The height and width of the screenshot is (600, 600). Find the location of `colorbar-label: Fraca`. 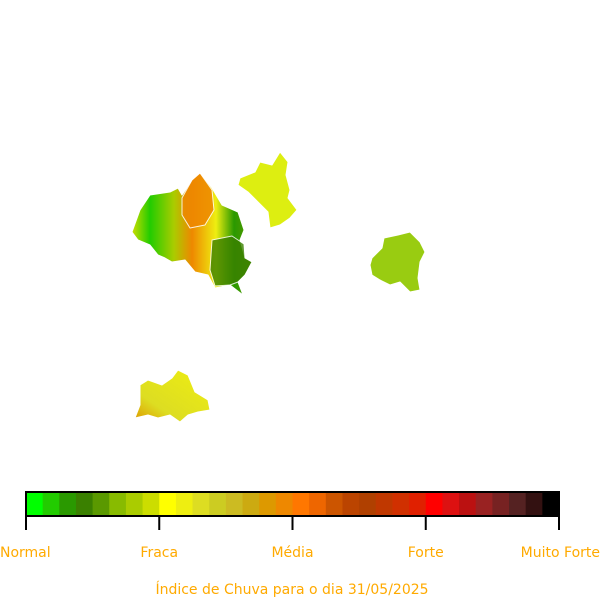

colorbar-label: Fraca is located at coordinates (159, 553).